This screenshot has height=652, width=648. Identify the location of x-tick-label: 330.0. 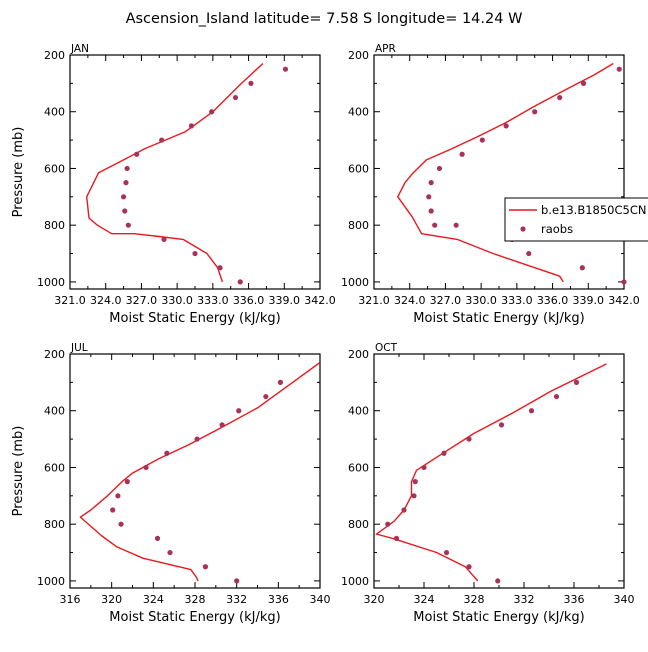
(177, 300).